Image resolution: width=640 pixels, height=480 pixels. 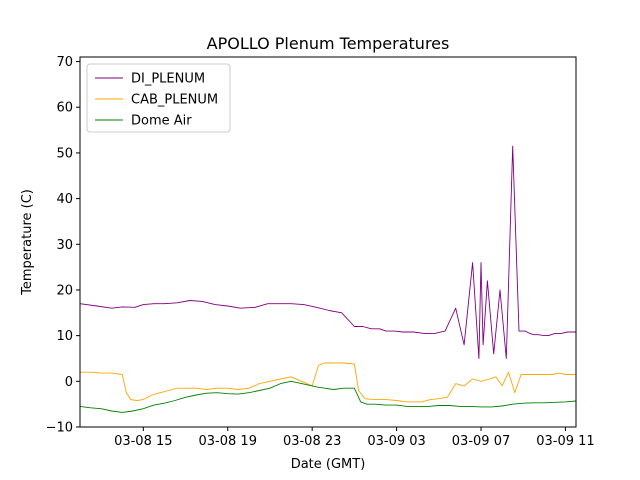 What do you see at coordinates (64, 62) in the screenshot?
I see `y-tick-label: 70` at bounding box center [64, 62].